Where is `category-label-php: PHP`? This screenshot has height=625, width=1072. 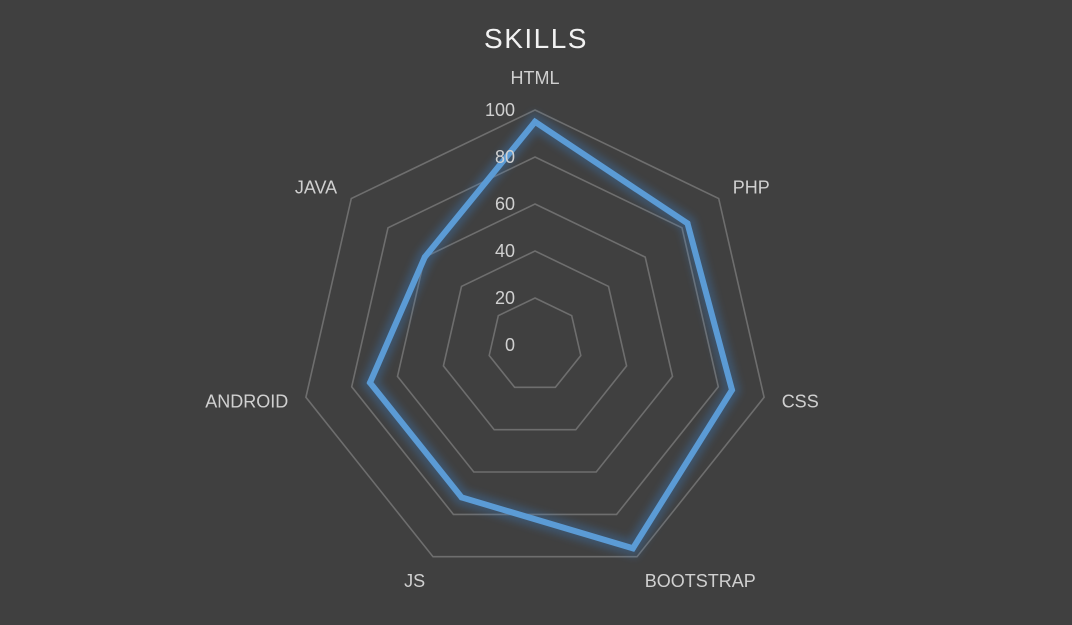
category-label-php: PHP is located at coordinates (751, 187).